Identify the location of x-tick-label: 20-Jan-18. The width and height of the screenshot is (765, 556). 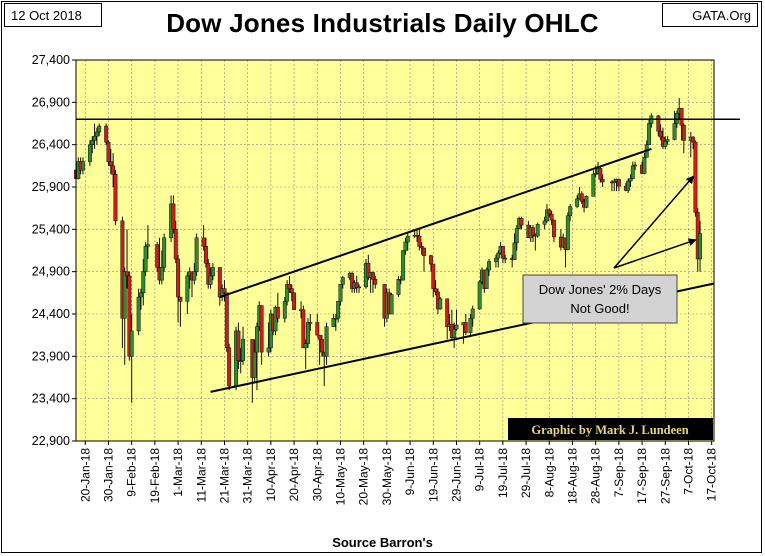
(85, 475).